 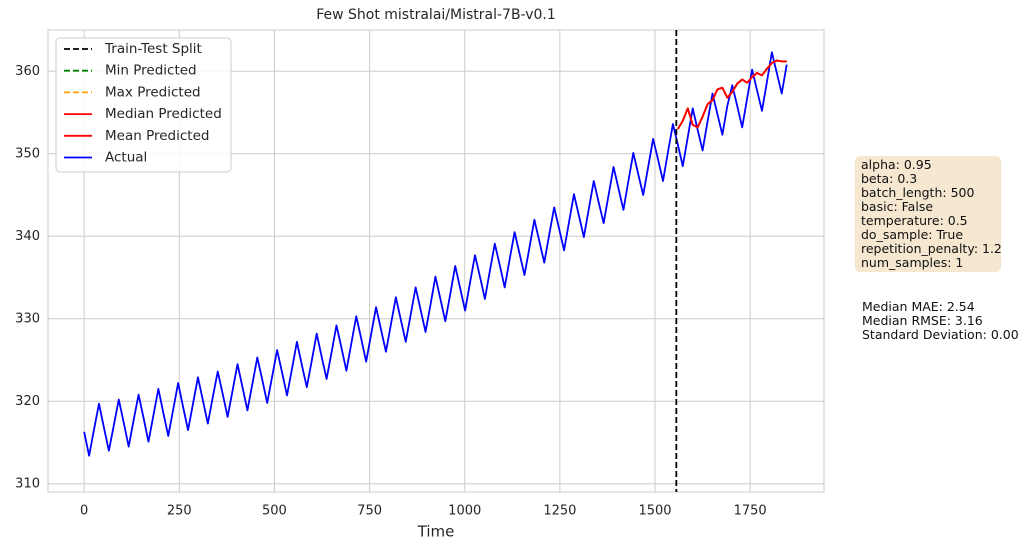 I want to click on annotation-line: do_sample: True, so click(x=912, y=234).